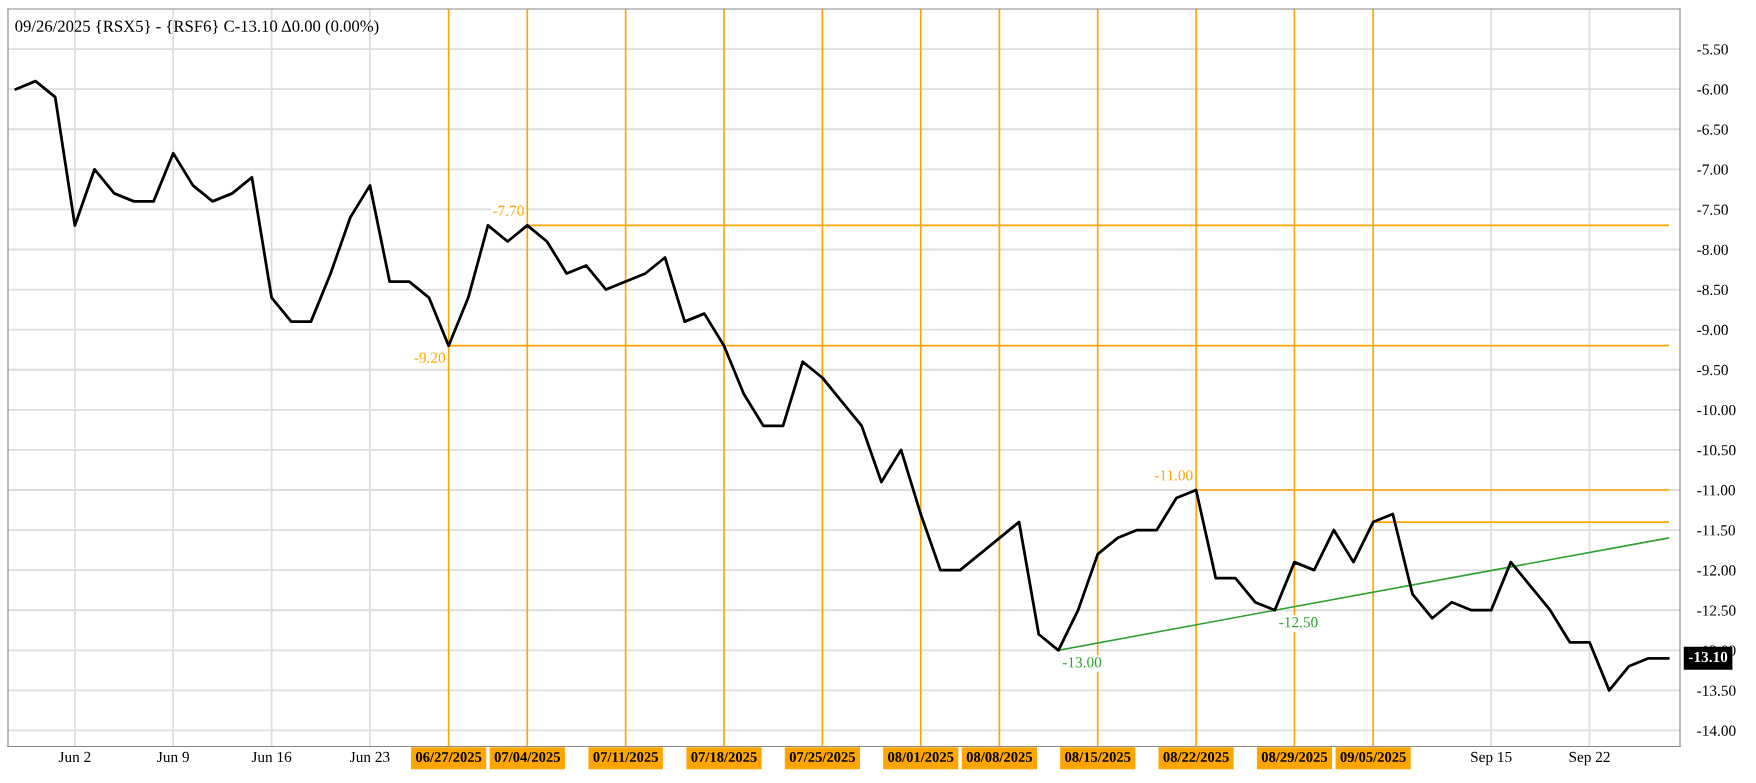 This screenshot has height=783, width=1756. I want to click on y-tick-label: -10.00, so click(1716, 410).